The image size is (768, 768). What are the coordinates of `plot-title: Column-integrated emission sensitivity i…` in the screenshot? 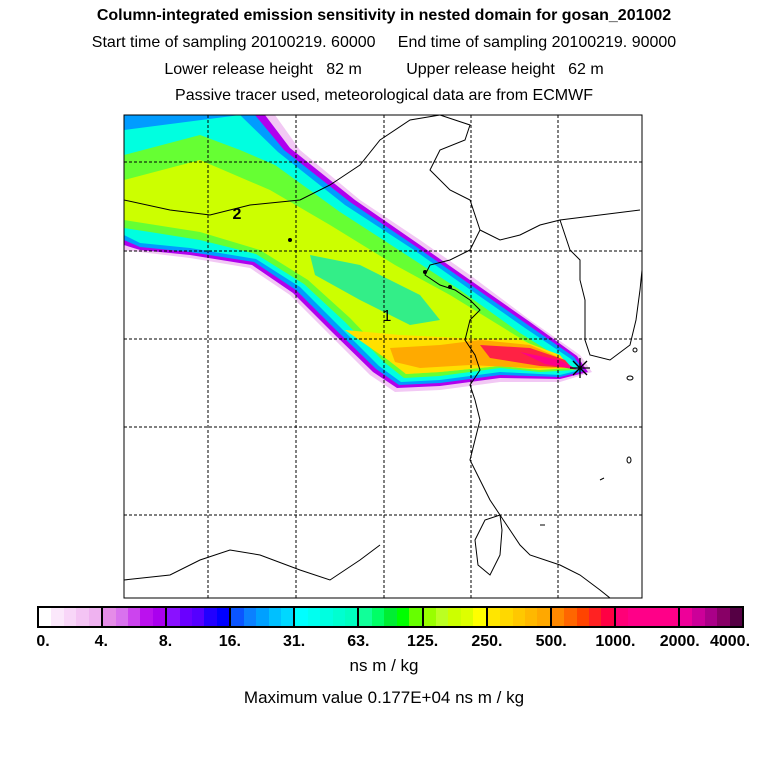 It's located at (384, 15).